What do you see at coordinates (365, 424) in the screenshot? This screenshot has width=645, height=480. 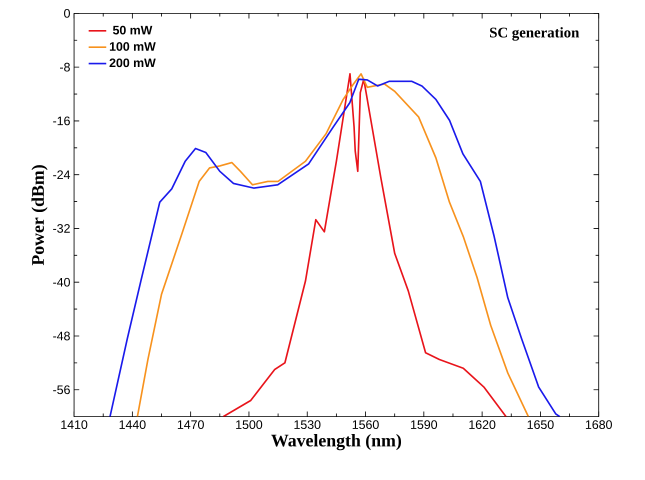 I see `x-tick-label: 1560` at bounding box center [365, 424].